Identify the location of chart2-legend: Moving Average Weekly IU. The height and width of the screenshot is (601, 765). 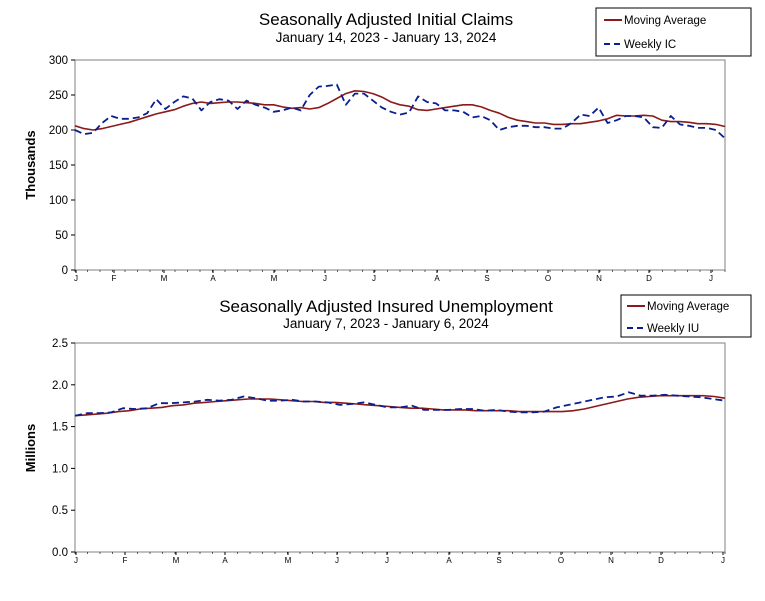
(686, 316).